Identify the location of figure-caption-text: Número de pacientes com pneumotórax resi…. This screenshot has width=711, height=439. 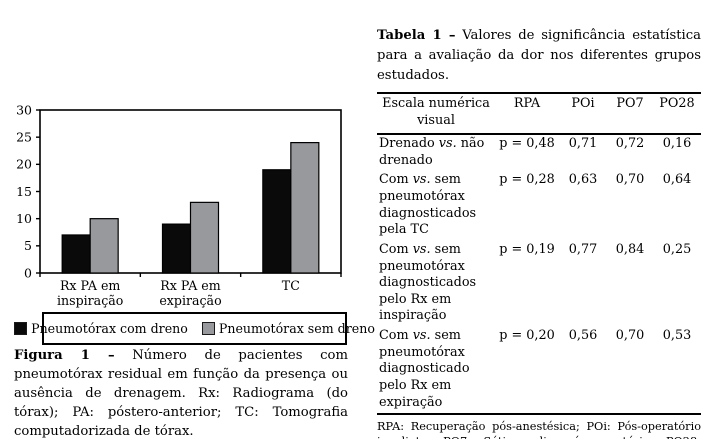
(181, 393).